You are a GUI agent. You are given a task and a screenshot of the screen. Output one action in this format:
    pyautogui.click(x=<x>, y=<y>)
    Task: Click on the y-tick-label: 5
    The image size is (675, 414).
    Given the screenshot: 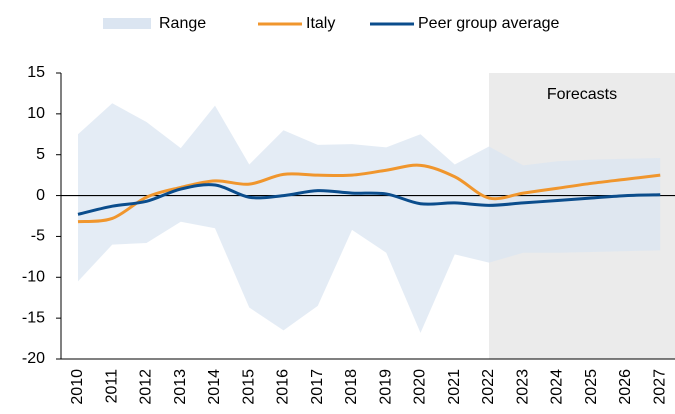 What is the action you would take?
    pyautogui.click(x=40, y=154)
    